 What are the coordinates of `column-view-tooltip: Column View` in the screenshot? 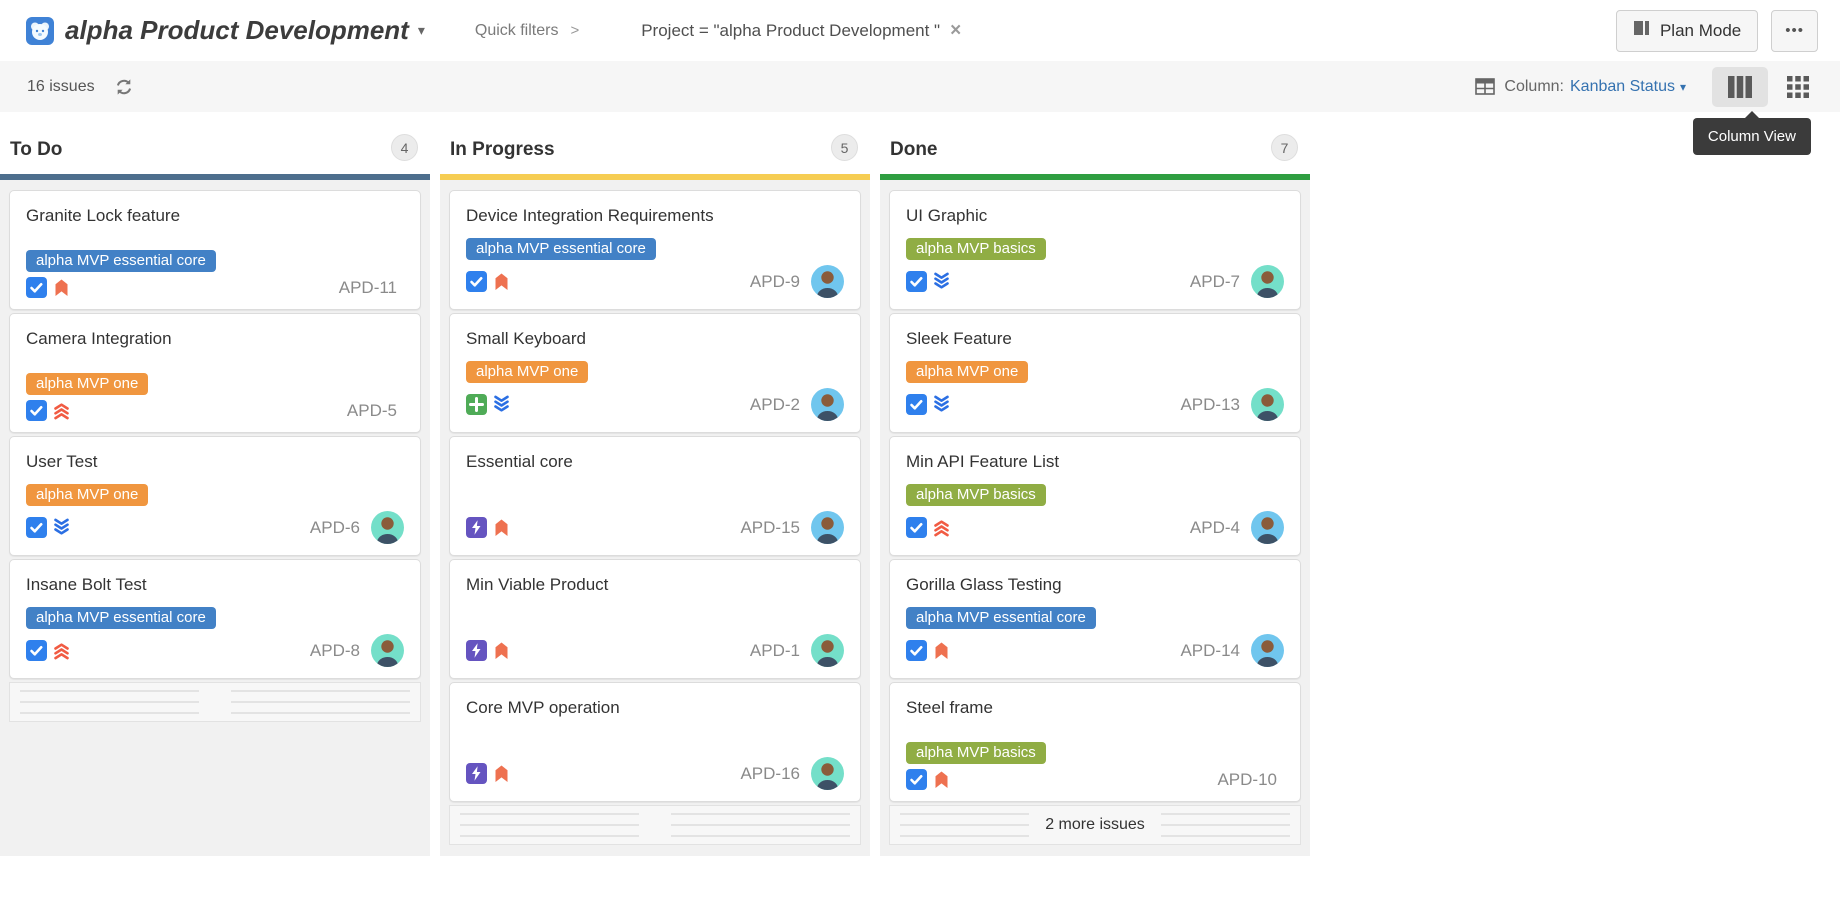 It's located at (1751, 133).